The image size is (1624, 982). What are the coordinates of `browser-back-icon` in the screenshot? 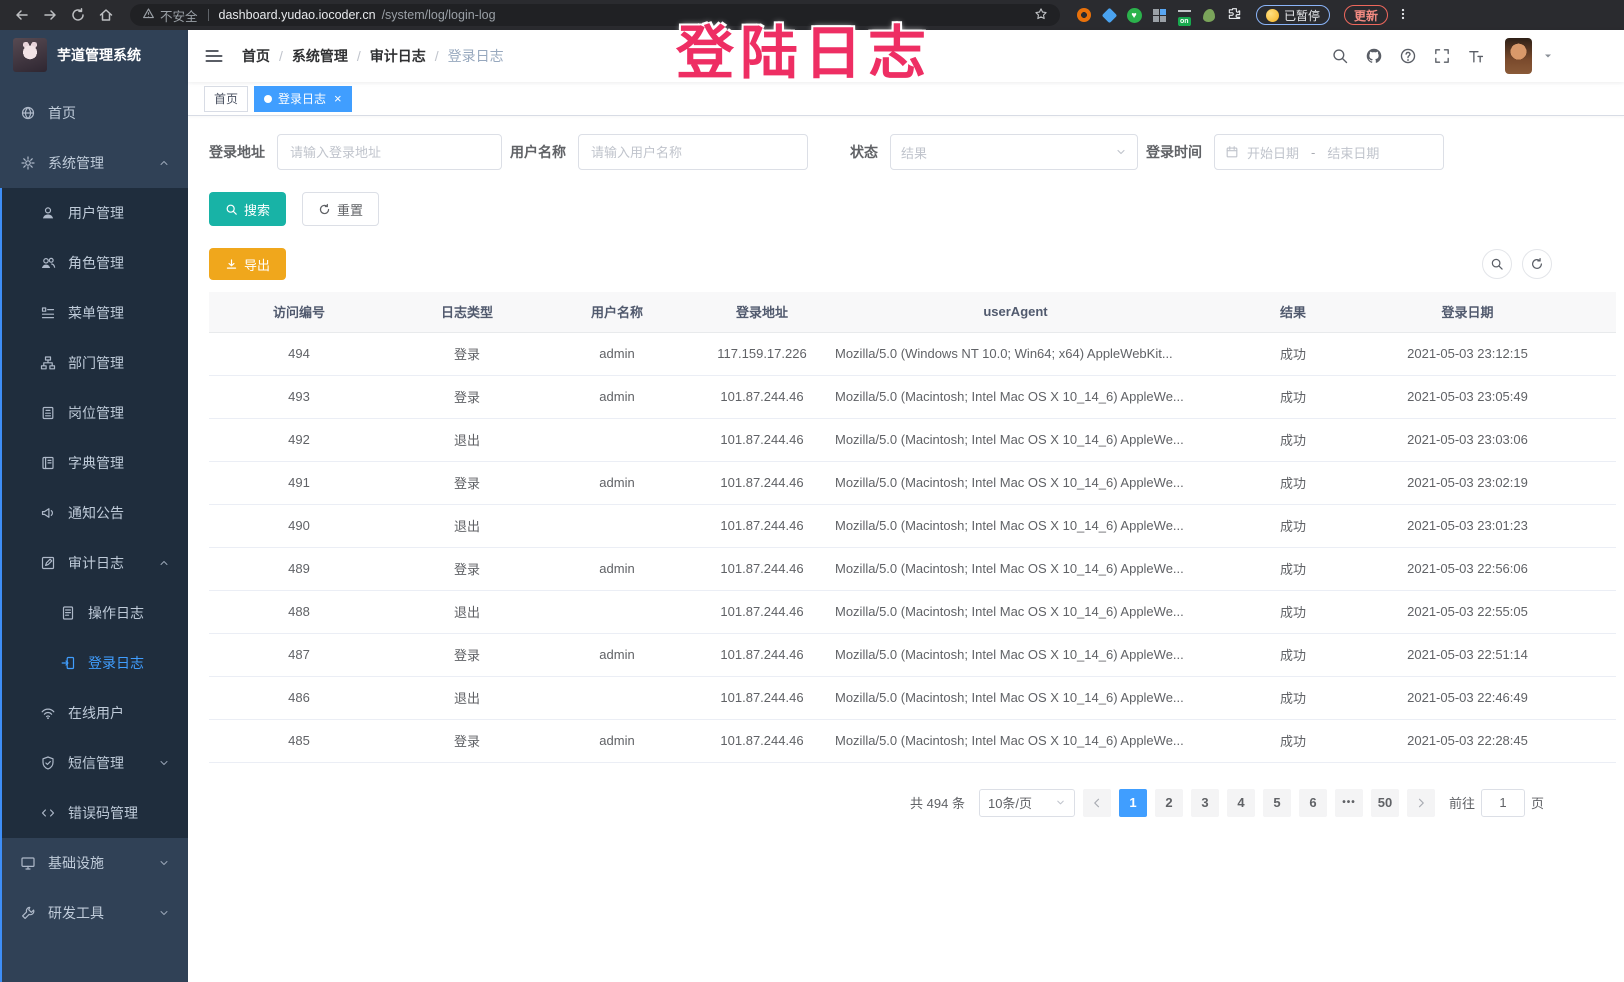 It's located at (22, 15).